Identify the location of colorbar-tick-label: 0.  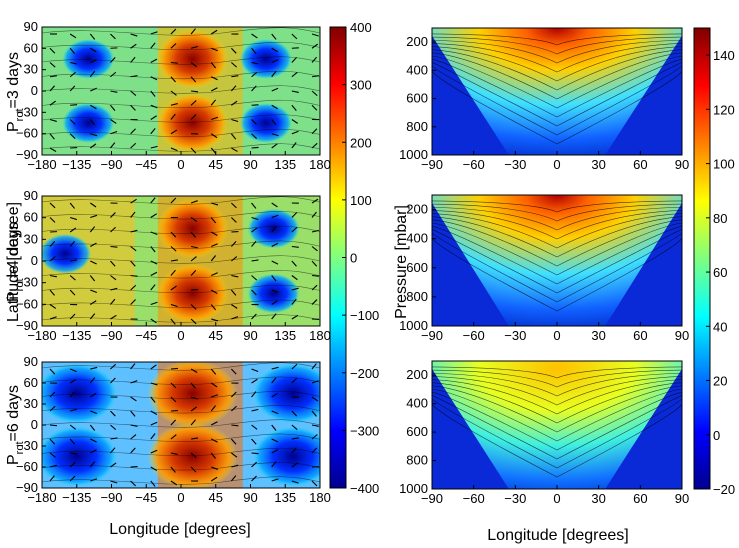
(716, 435).